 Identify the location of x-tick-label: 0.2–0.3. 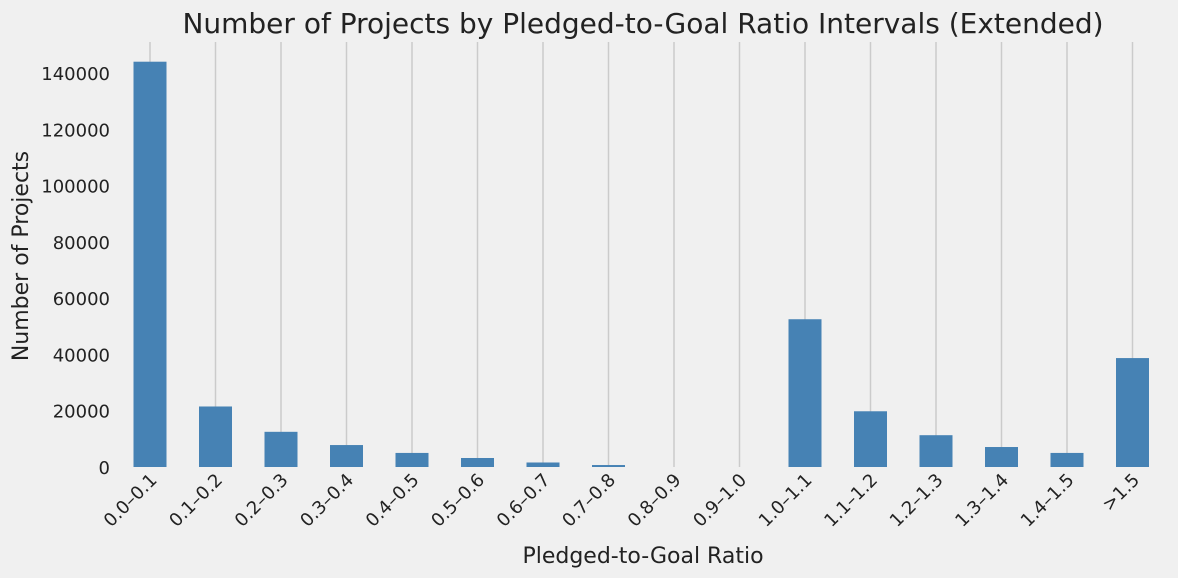
(262, 501).